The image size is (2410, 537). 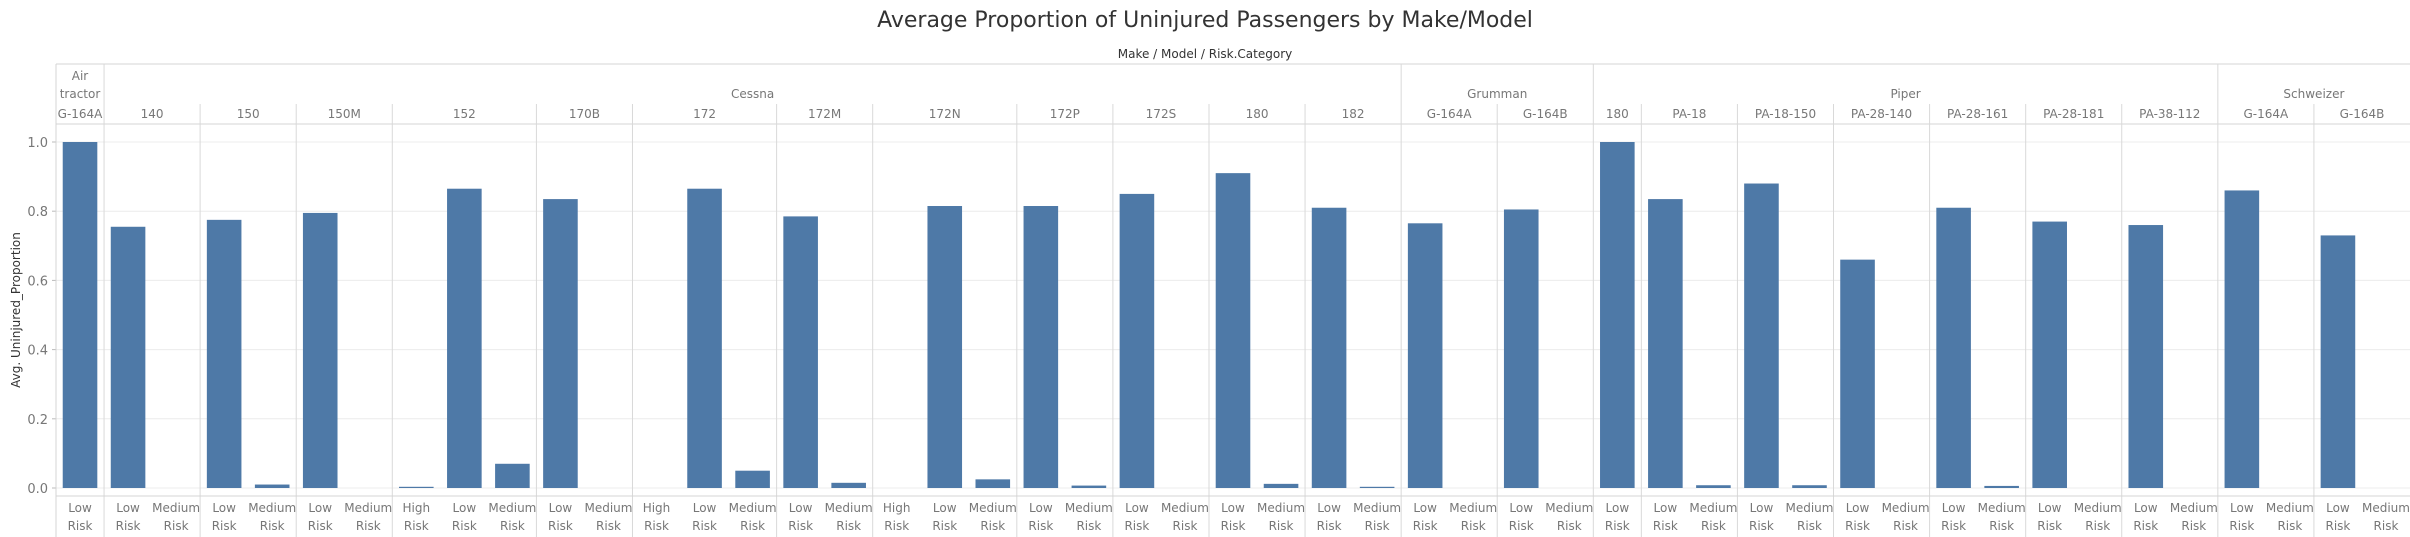 What do you see at coordinates (1905, 94) in the screenshot?
I see `make-label: Piper` at bounding box center [1905, 94].